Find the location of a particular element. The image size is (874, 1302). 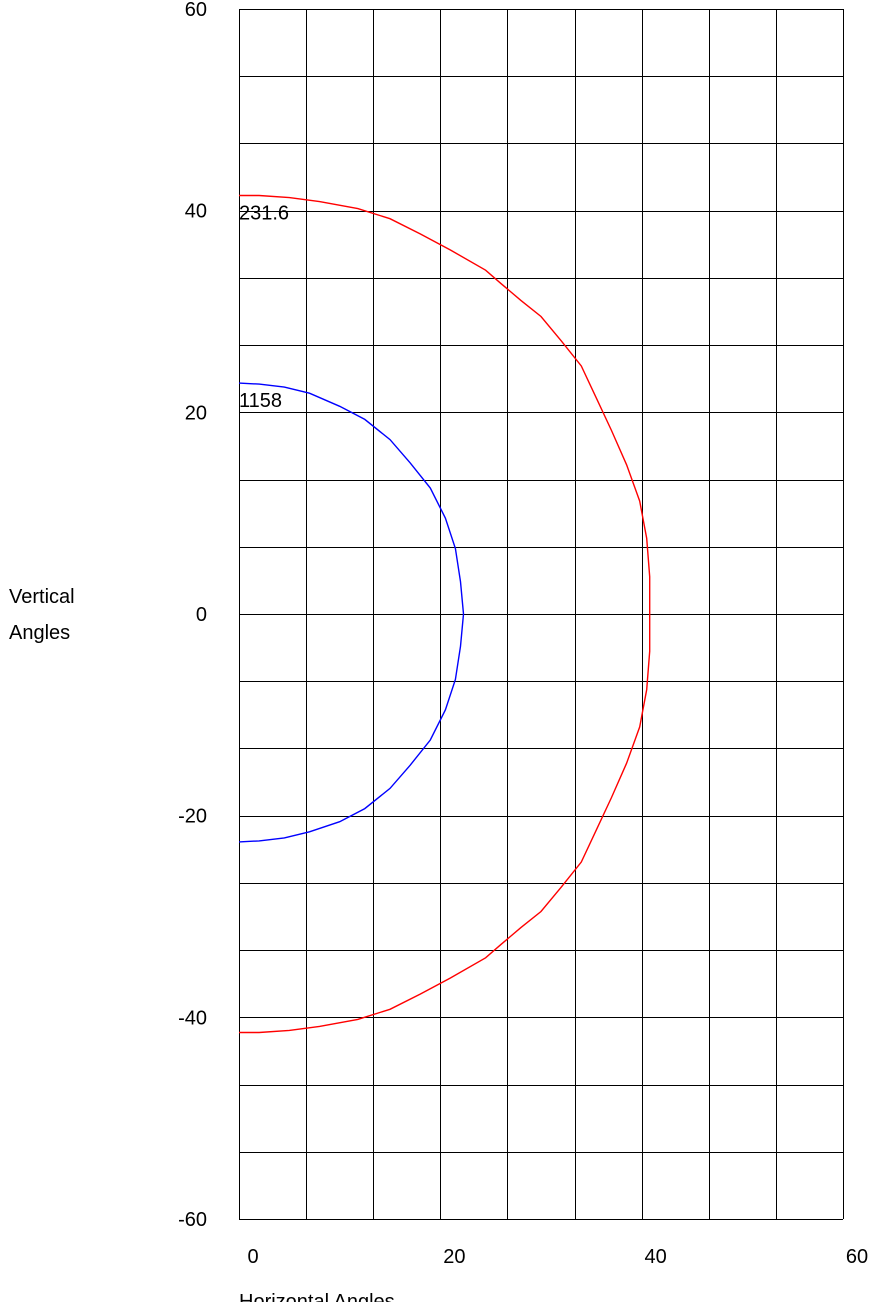

x-axis-title: Horizontal Angles is located at coordinates (317, 1296).